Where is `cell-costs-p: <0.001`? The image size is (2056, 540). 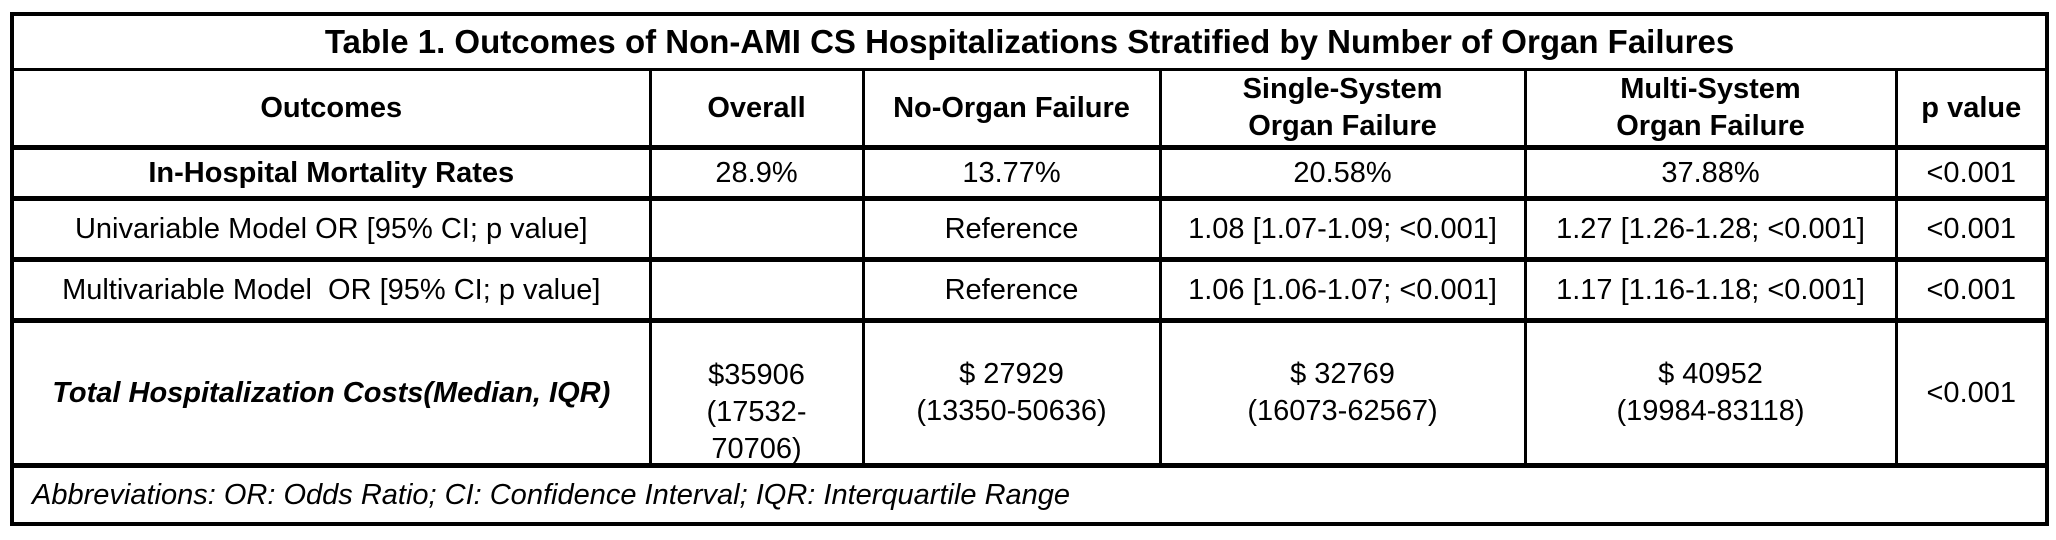
cell-costs-p: <0.001 is located at coordinates (1971, 394).